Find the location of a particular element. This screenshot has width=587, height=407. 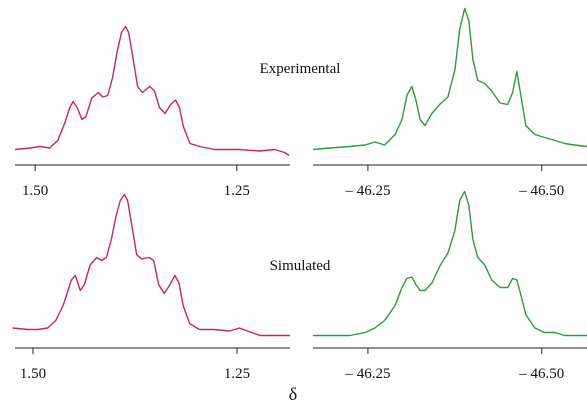

annotation: Simulated is located at coordinates (300, 266).